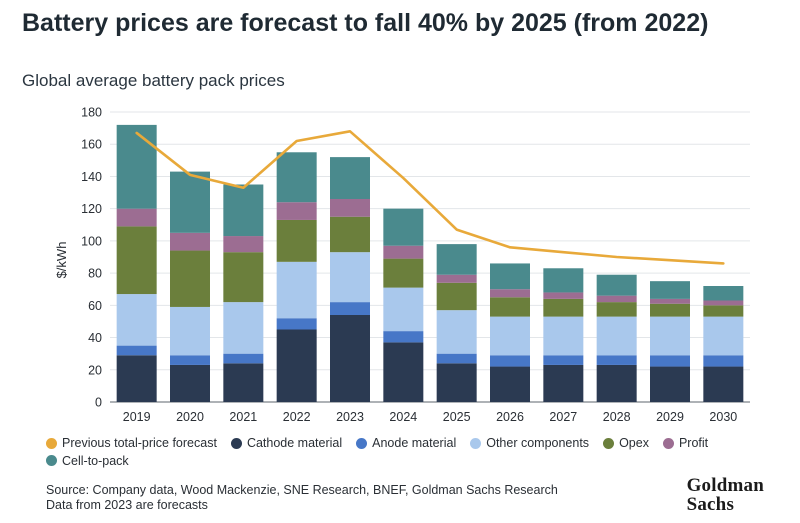 The width and height of the screenshot is (800, 523). Describe the element at coordinates (139, 443) in the screenshot. I see `legend-label: Previous total-price forecast` at that location.